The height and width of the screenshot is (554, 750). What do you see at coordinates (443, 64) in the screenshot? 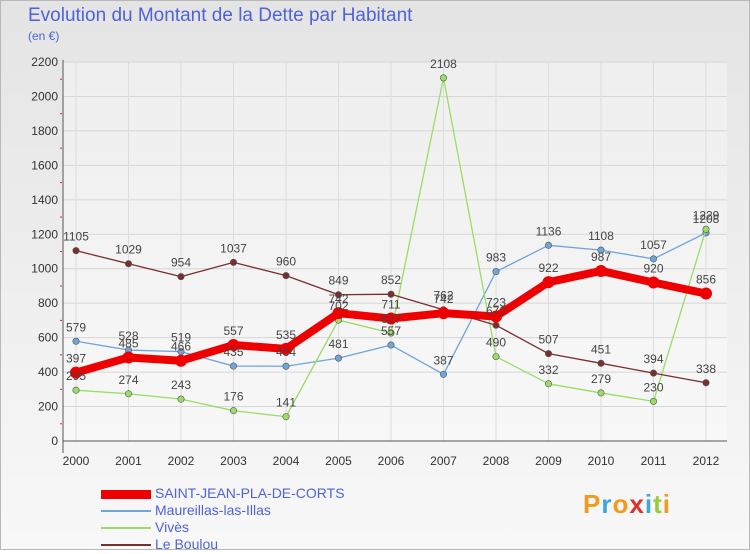
I see `data-label: 2108` at bounding box center [443, 64].